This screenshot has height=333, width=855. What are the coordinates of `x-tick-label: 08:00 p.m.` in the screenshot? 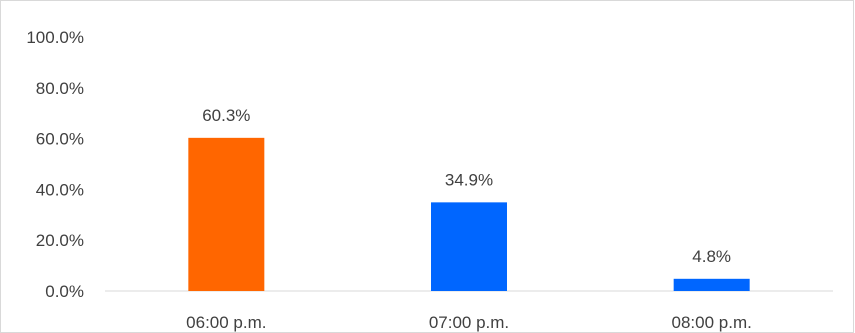 It's located at (712, 322).